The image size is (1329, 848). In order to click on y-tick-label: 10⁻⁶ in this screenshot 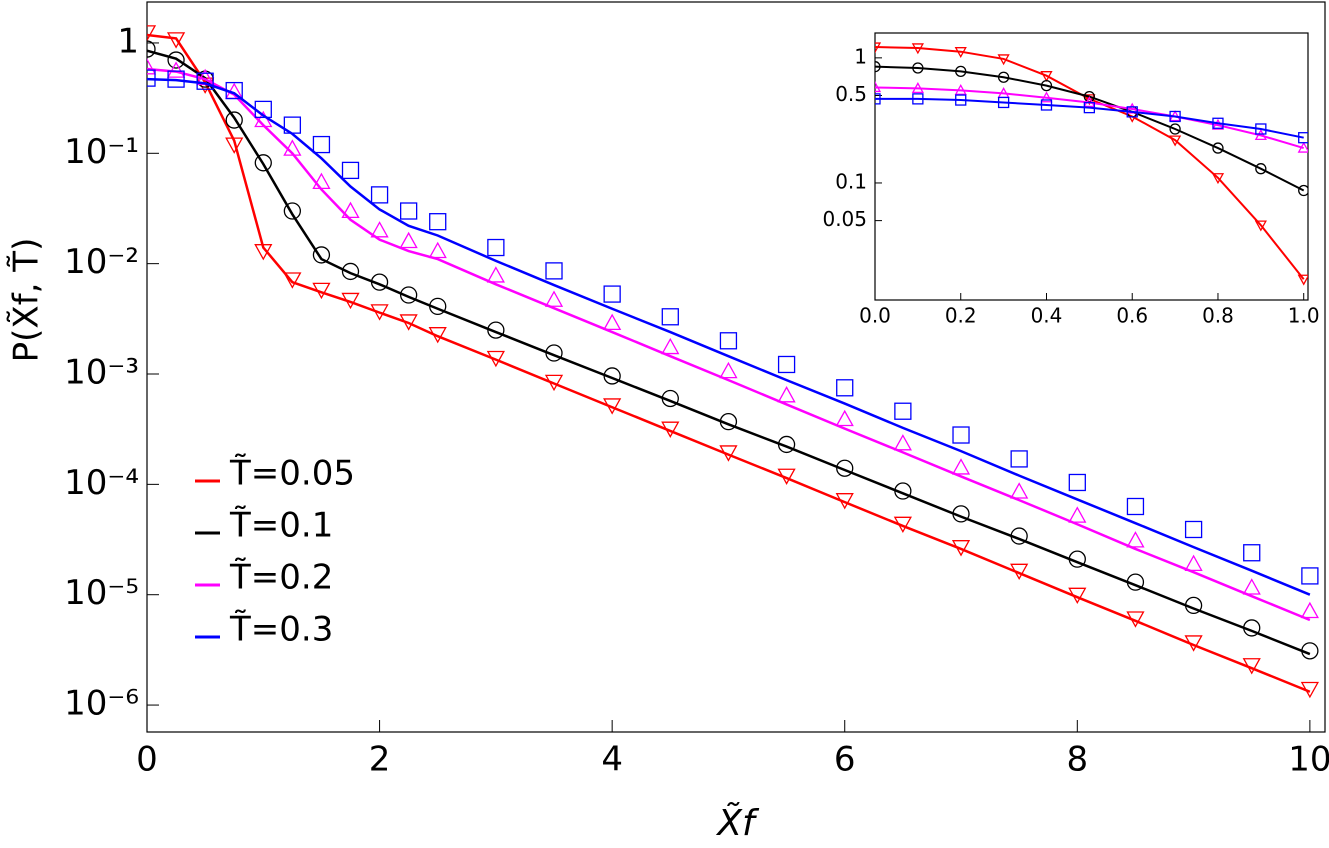, I will do `click(101, 704)`.